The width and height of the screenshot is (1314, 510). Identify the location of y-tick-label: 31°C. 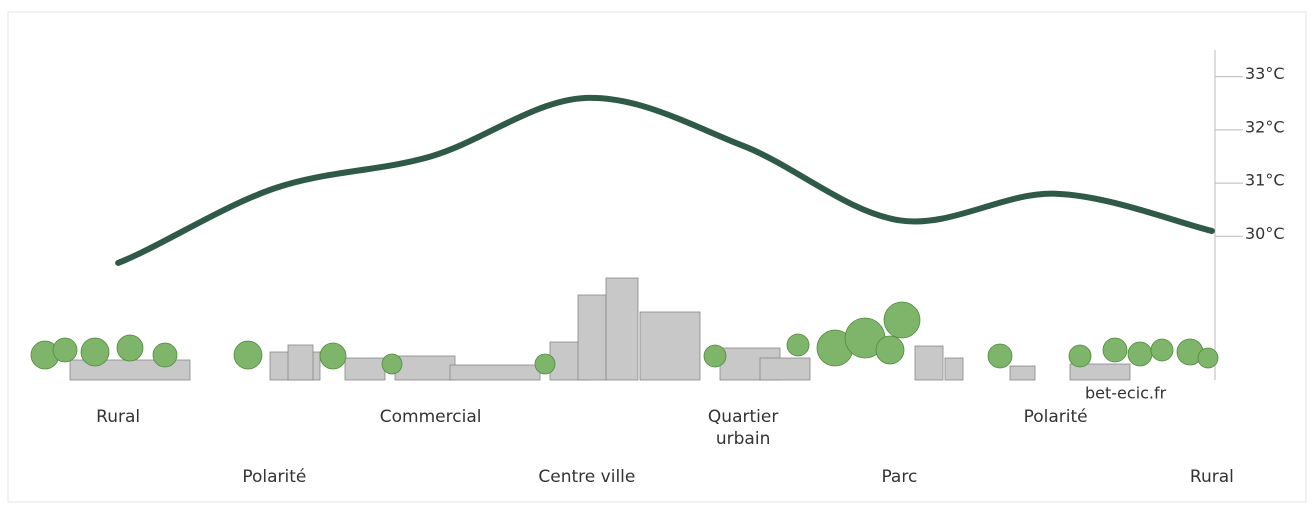
(1265, 180).